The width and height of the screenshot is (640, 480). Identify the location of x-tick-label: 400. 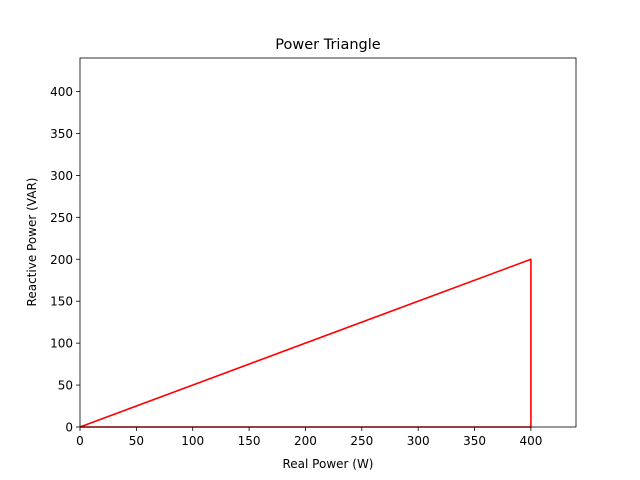
(530, 441).